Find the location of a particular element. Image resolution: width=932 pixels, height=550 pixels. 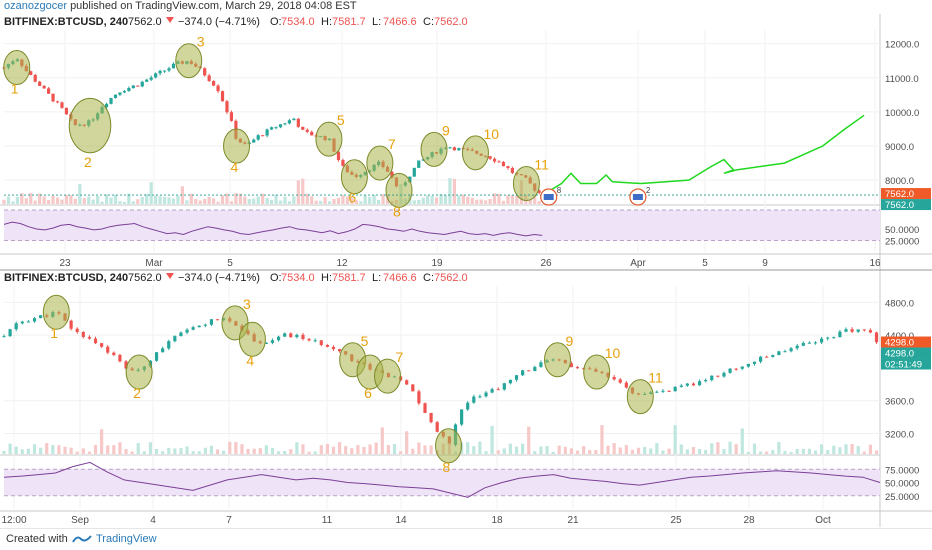

annotation-label: 10 is located at coordinates (491, 134).